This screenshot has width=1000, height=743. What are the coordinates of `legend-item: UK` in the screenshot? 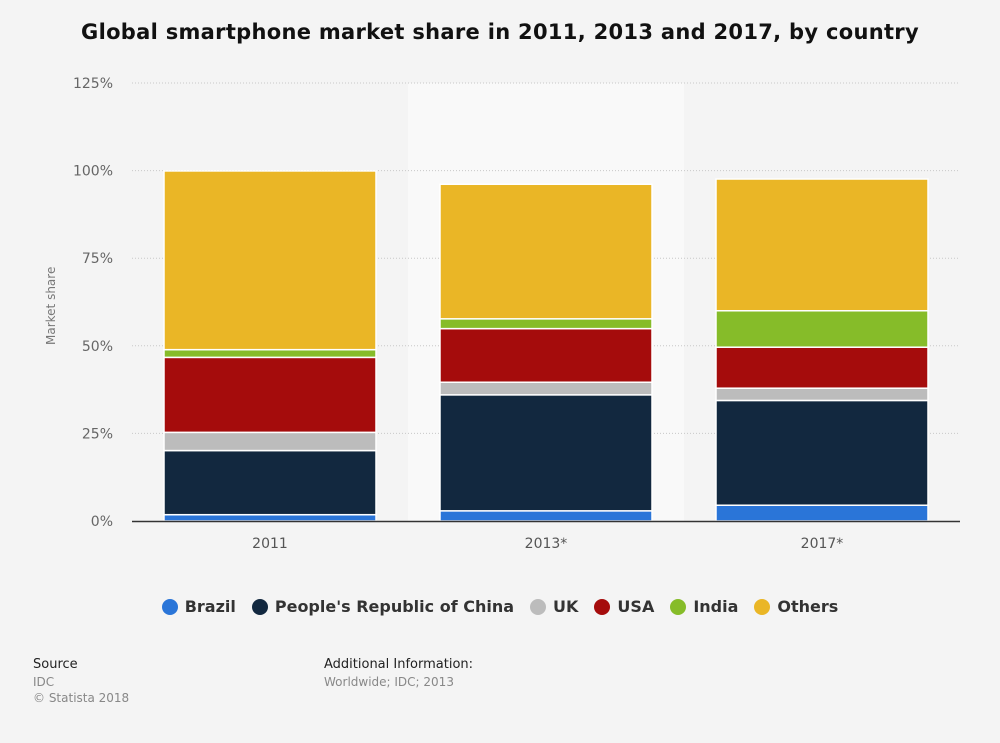 It's located at (554, 606).